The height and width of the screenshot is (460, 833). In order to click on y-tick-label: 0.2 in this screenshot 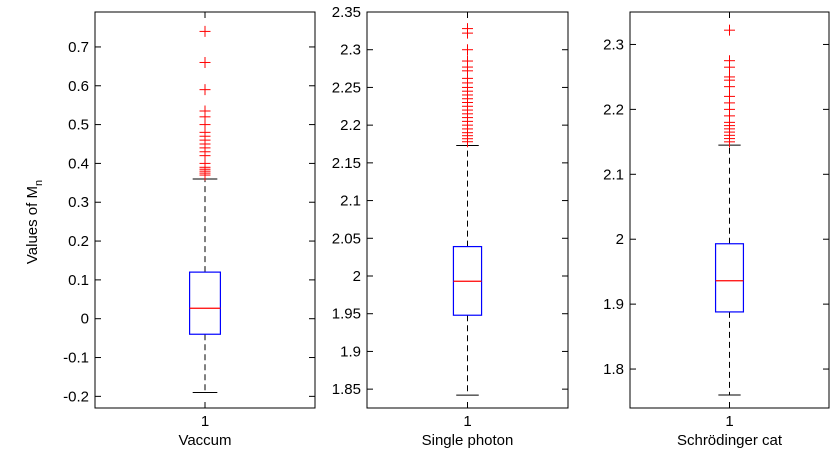, I will do `click(78, 241)`.